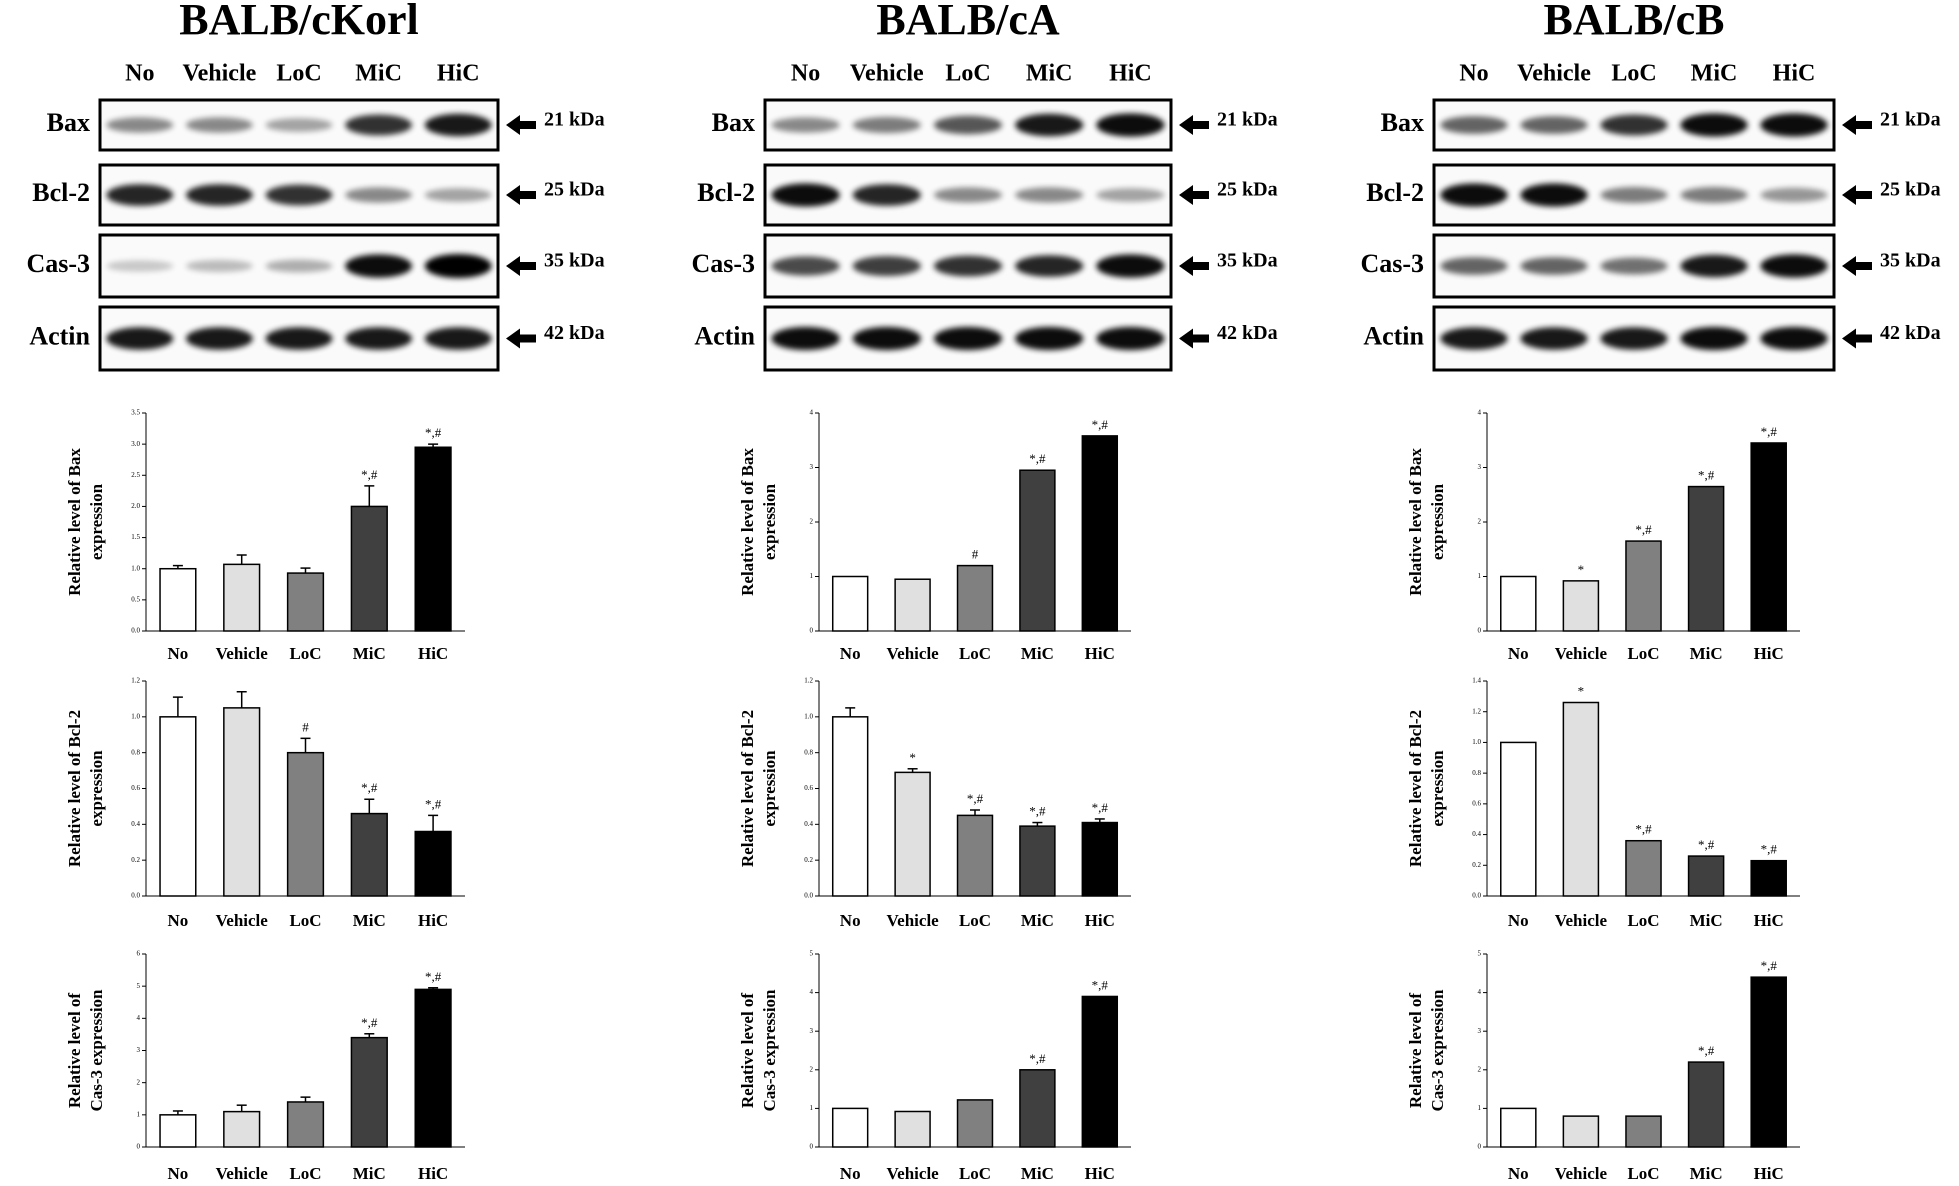 This screenshot has width=1959, height=1186. I want to click on kda-label: 42 kDa, so click(574, 333).